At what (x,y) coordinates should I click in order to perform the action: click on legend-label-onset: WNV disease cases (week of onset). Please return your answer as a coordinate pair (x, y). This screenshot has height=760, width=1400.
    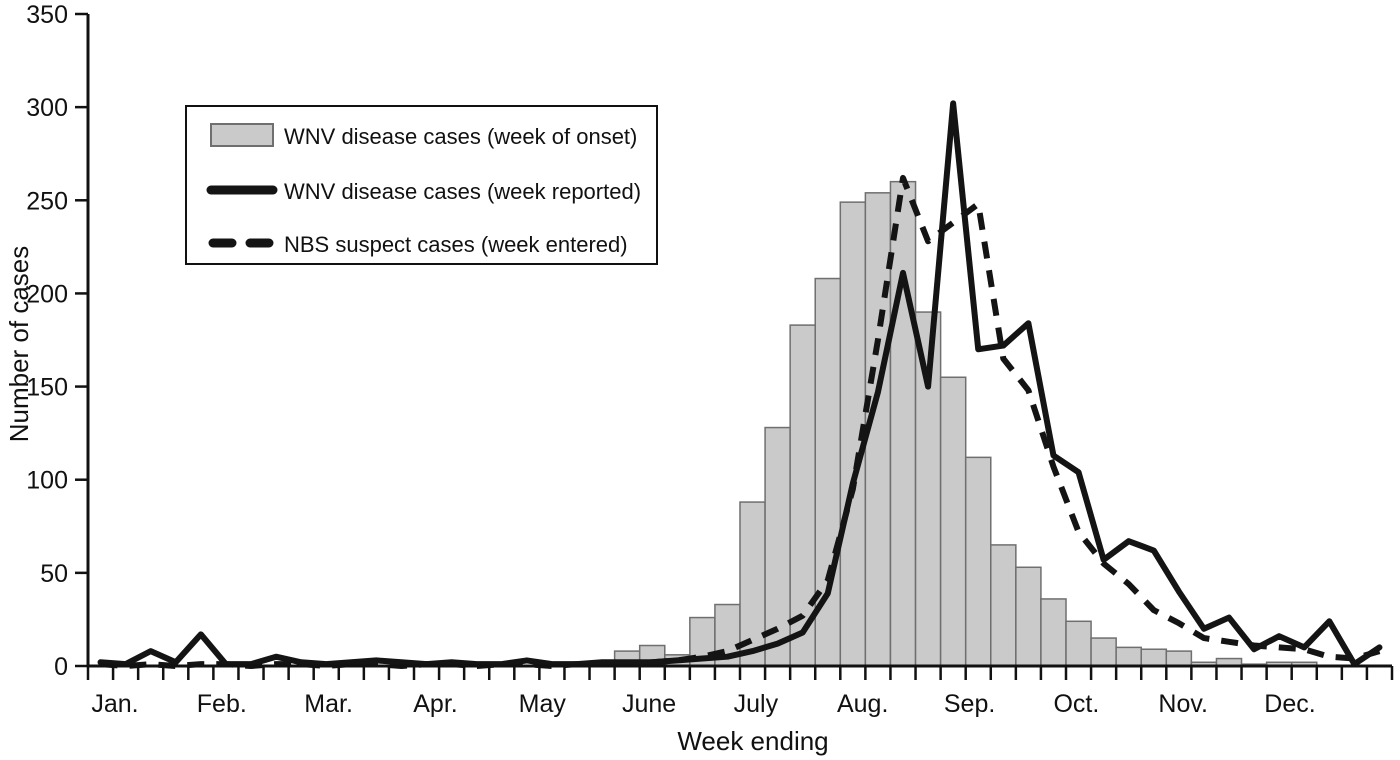
    Looking at the image, I should click on (460, 136).